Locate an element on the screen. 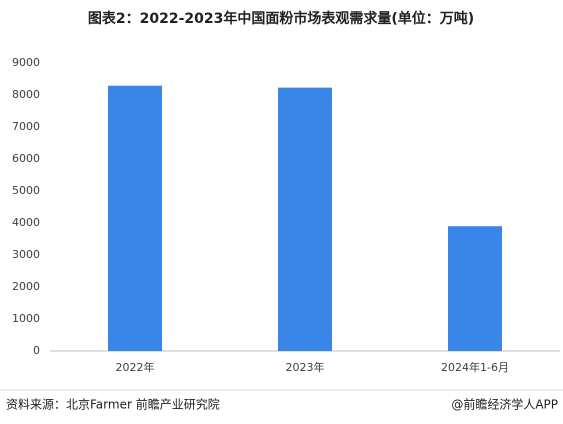 The height and width of the screenshot is (424, 563). x-tick-label: 2024年1-6月 is located at coordinates (475, 367).